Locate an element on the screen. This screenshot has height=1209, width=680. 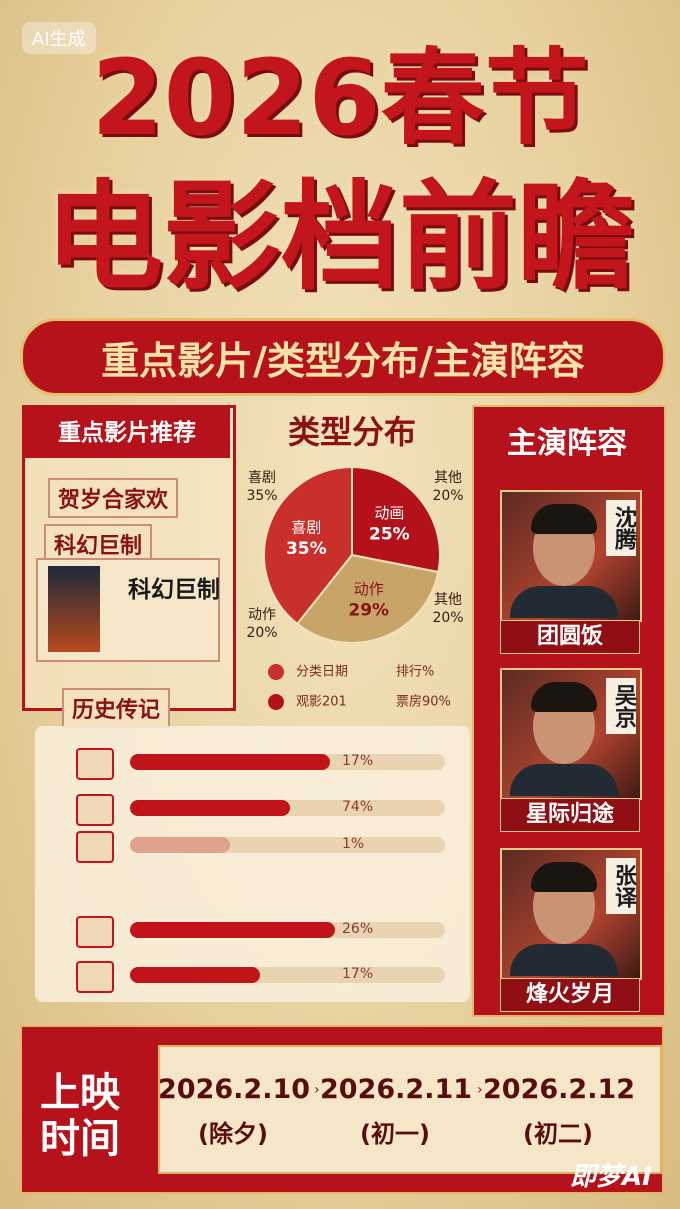
slice-name: 动作 is located at coordinates (369, 589).